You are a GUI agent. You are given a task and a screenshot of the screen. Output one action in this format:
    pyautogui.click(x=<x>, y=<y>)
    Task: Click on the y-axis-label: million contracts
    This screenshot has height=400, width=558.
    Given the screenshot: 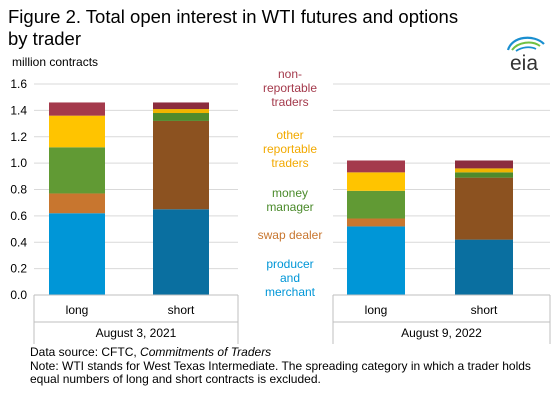 What is the action you would take?
    pyautogui.click(x=55, y=62)
    